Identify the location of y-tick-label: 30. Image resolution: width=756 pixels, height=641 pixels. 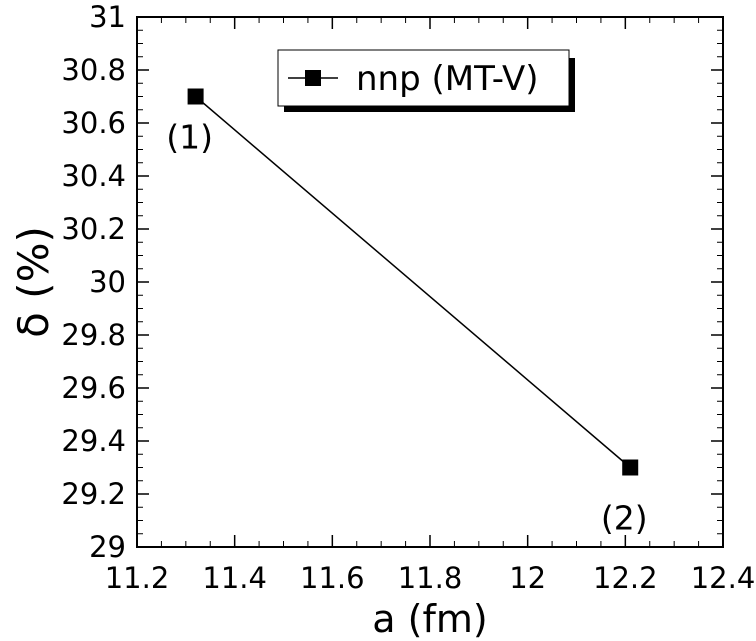
(107, 282).